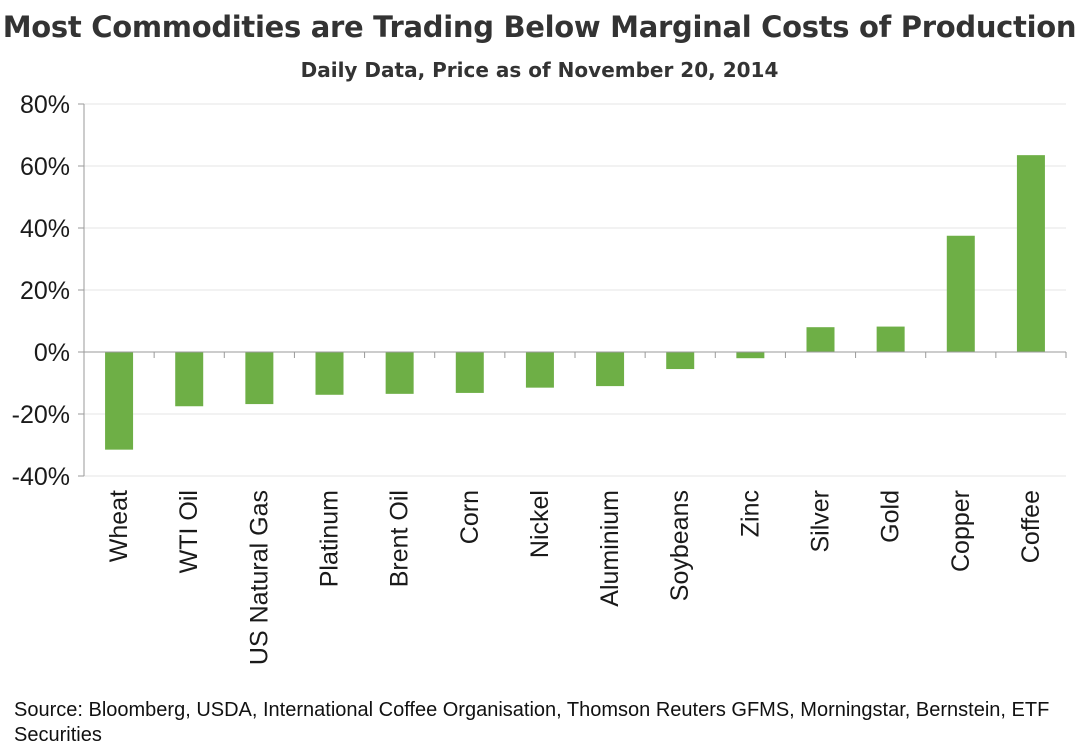  What do you see at coordinates (1031, 526) in the screenshot?
I see `x-tick-label: Coffee` at bounding box center [1031, 526].